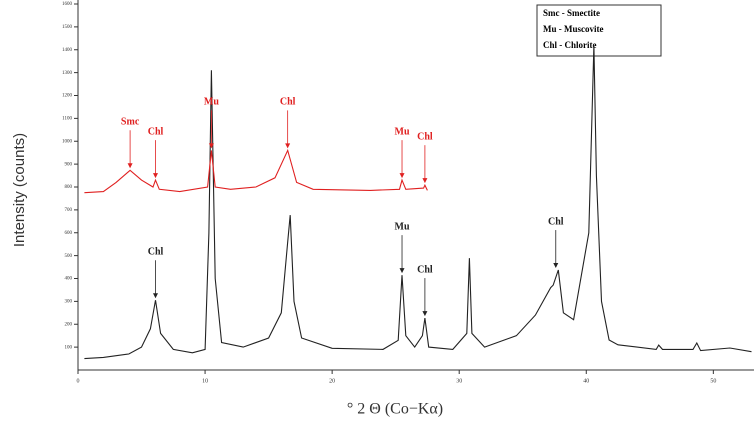  I want to click on legend-text: Smc - Smectite, so click(571, 13).